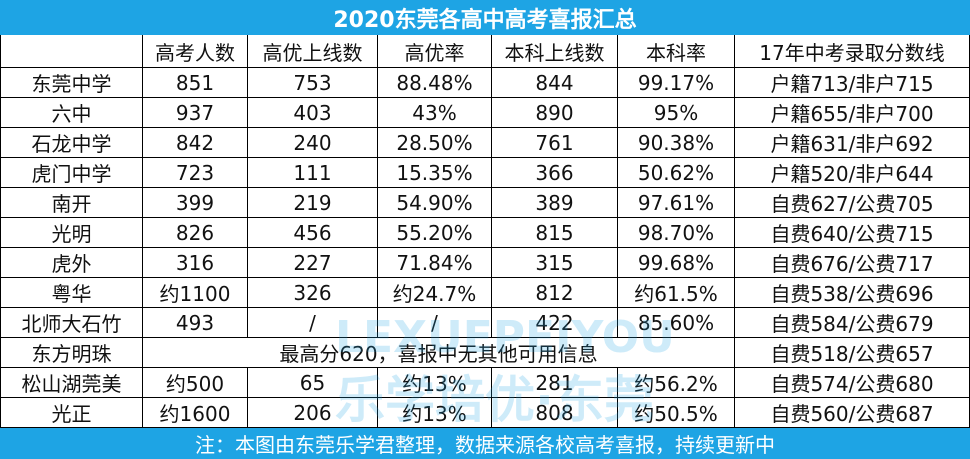  I want to click on table-cell: 约50.5%, so click(676, 413).